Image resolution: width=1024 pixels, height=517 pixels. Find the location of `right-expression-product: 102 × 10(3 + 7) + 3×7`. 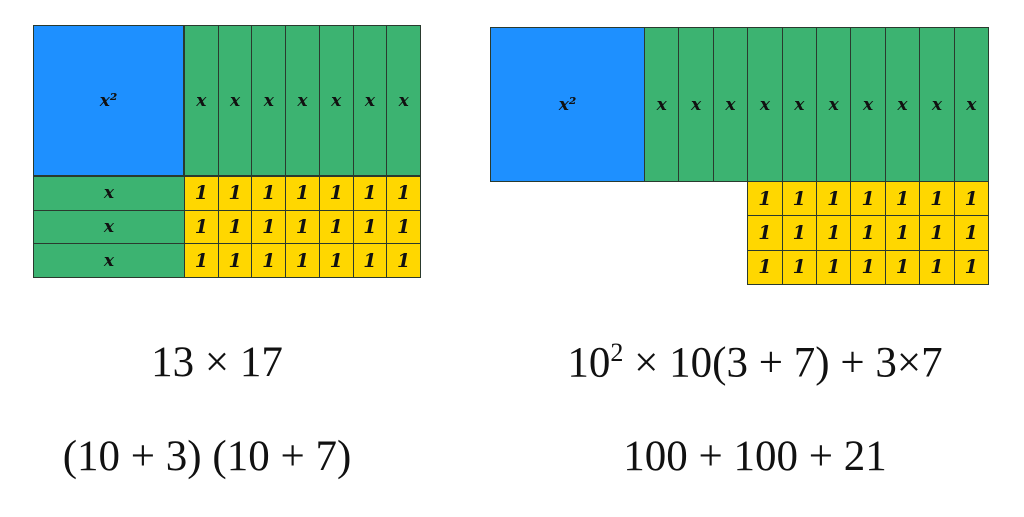

right-expression-product: 102 × 10(3 + 7) + 3×7 is located at coordinates (754, 362).